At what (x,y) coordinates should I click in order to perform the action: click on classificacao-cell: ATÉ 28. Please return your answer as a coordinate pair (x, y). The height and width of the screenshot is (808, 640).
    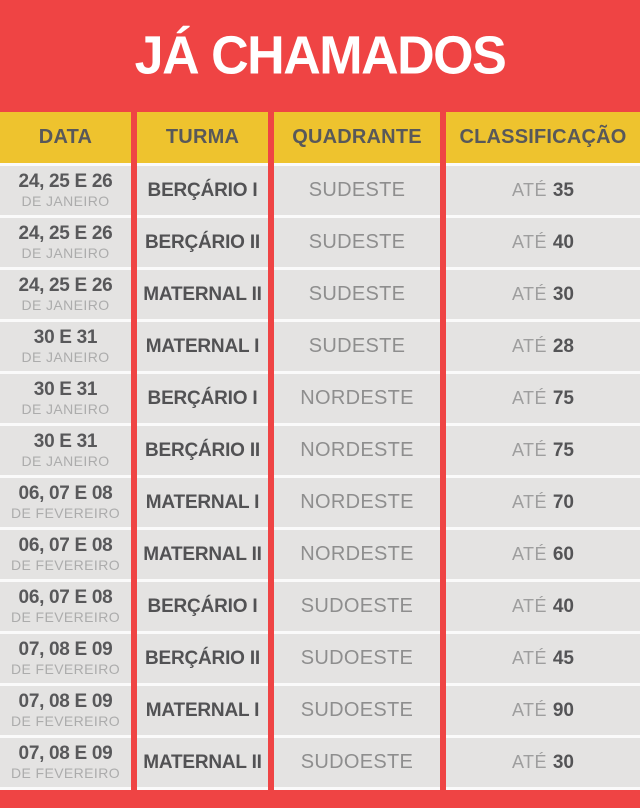
    Looking at the image, I should click on (543, 348).